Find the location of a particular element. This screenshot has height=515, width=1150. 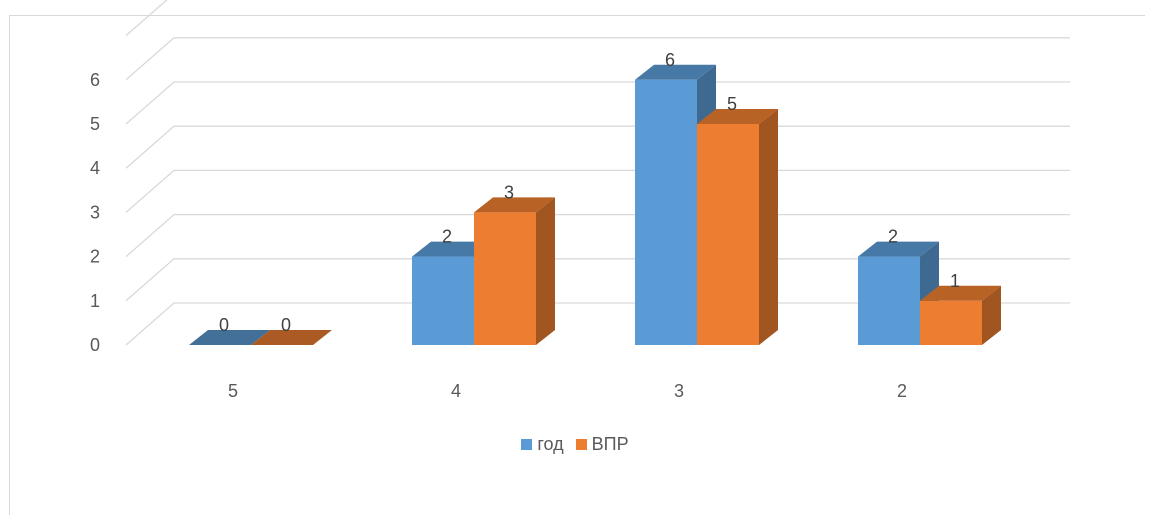

data-label: 5 is located at coordinates (732, 104).